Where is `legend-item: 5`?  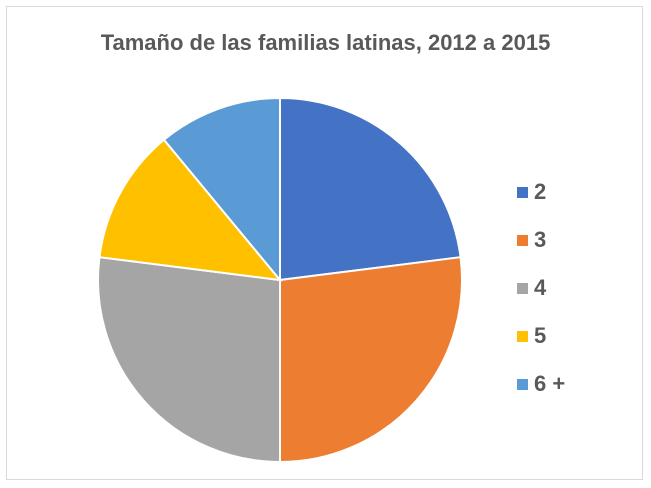
legend-item: 5 is located at coordinates (541, 336).